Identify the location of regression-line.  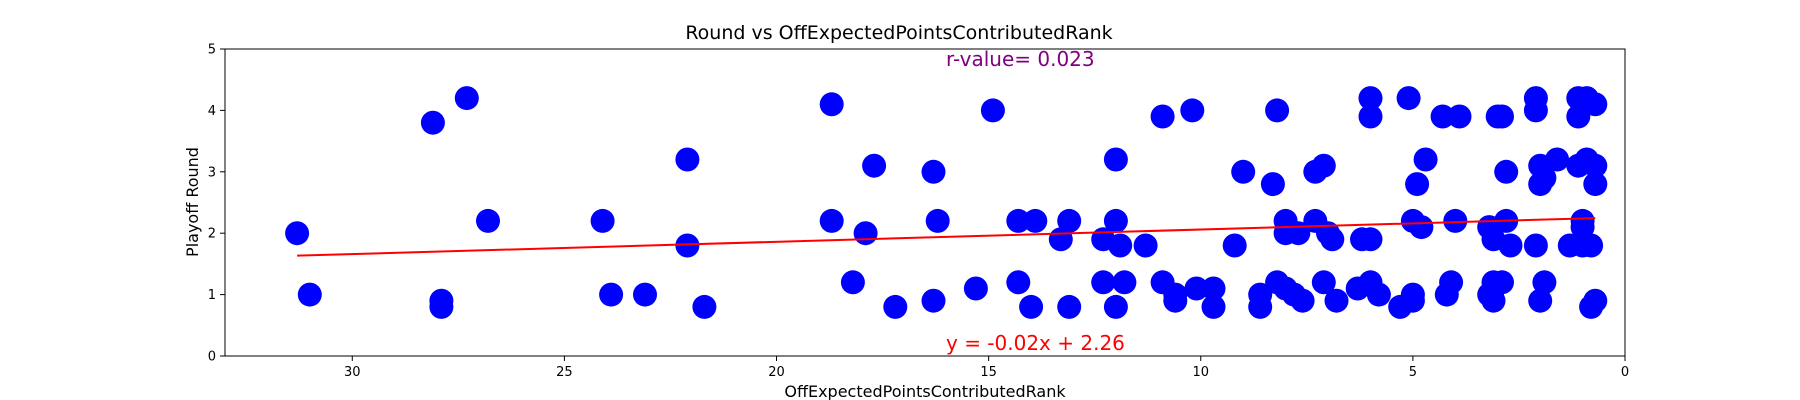
(946, 237).